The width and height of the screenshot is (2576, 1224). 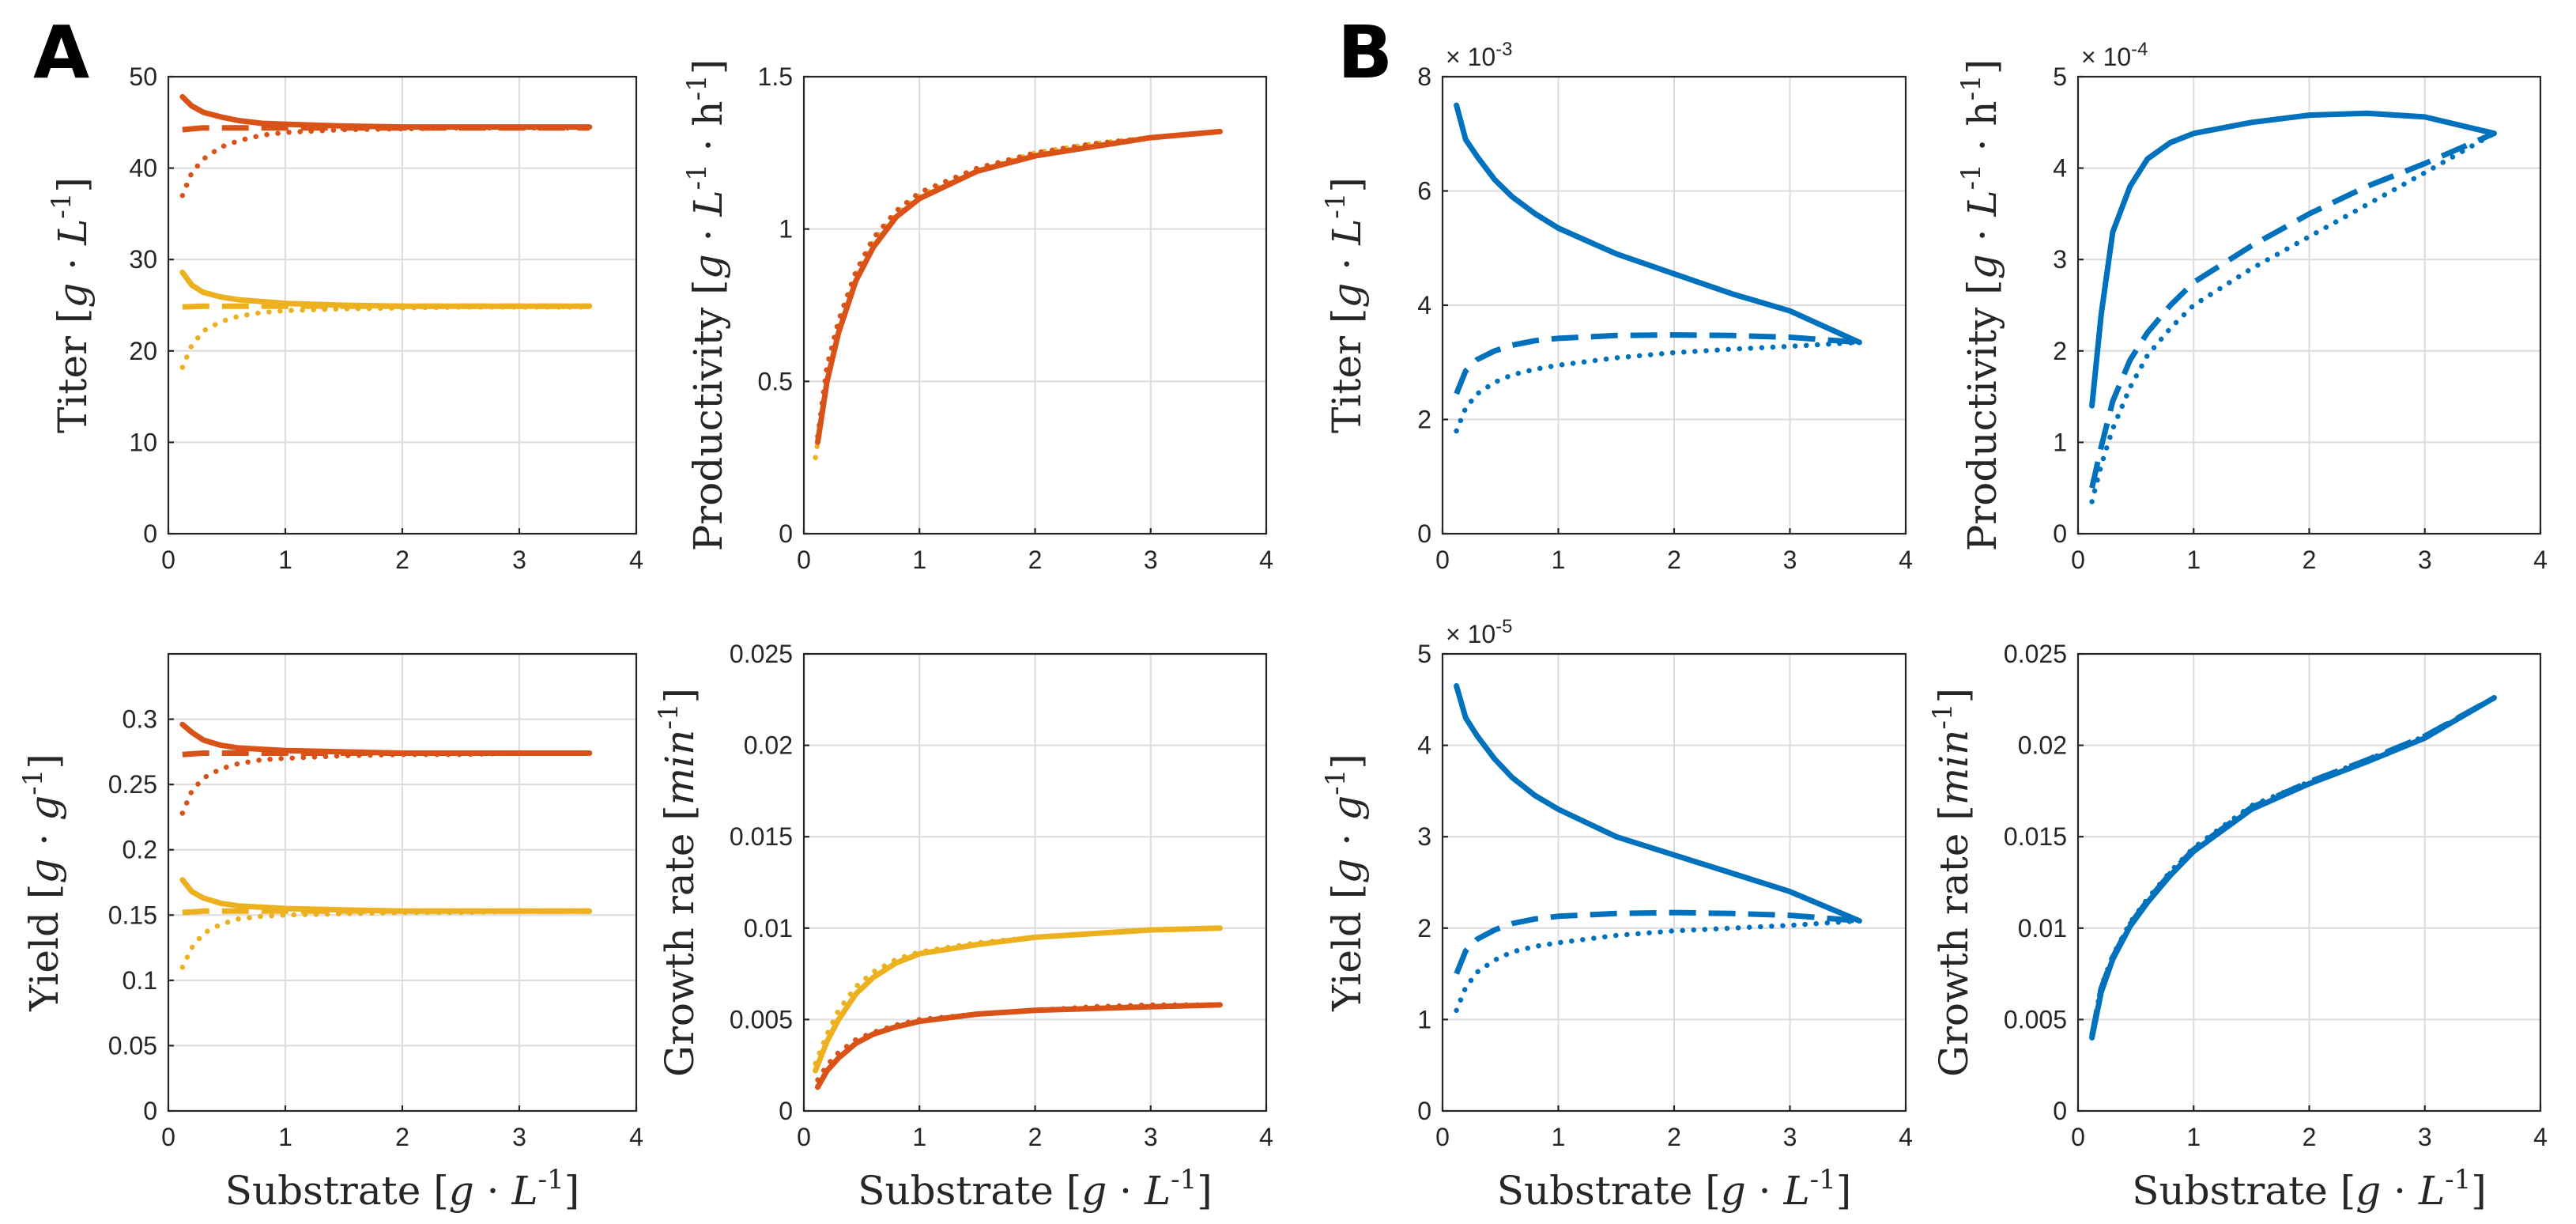 I want to click on y-tick-label: 6, so click(x=1424, y=191).